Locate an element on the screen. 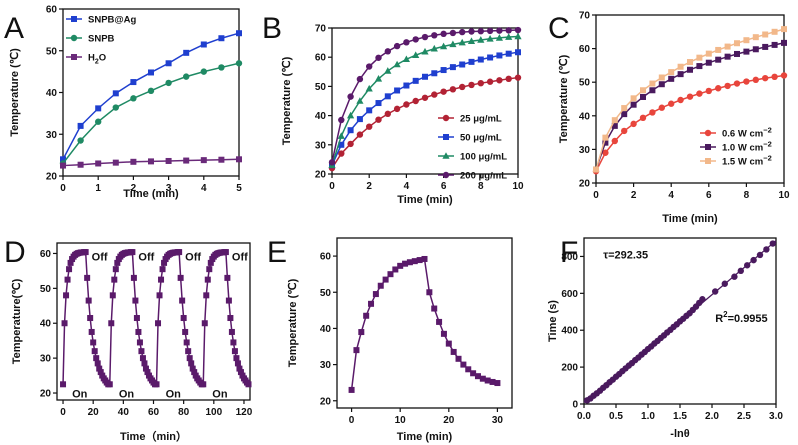 The image size is (798, 445). plot-frame is located at coordinates (690, 99).